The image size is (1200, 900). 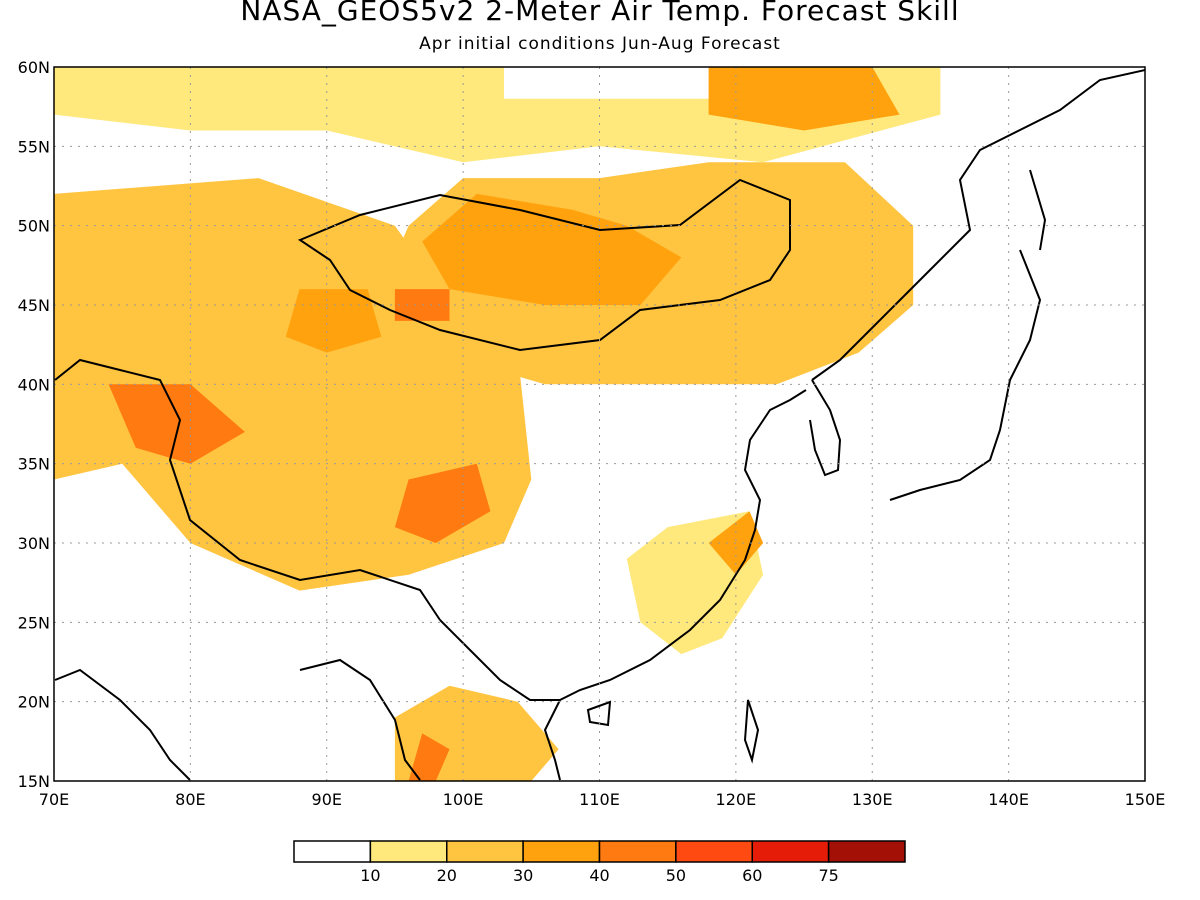 What do you see at coordinates (1145, 799) in the screenshot?
I see `lon-tick-label: 150E` at bounding box center [1145, 799].